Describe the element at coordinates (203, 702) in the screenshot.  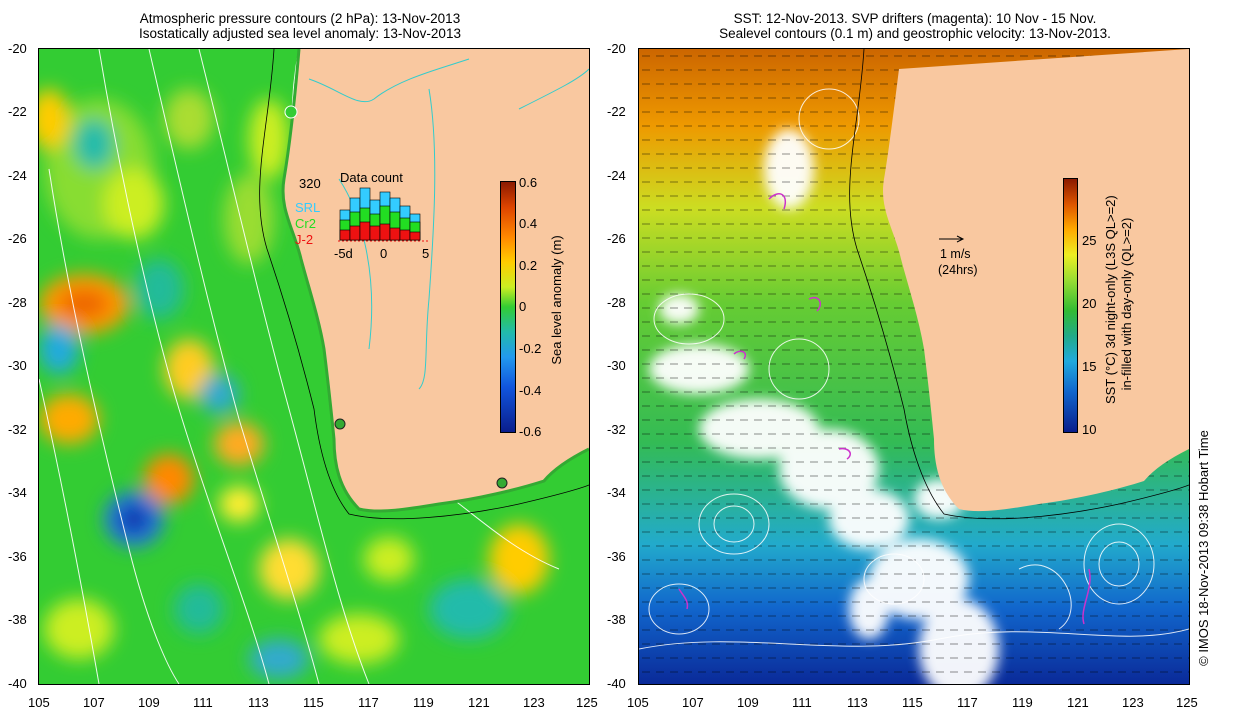
I see `left-xtick: 111` at that location.